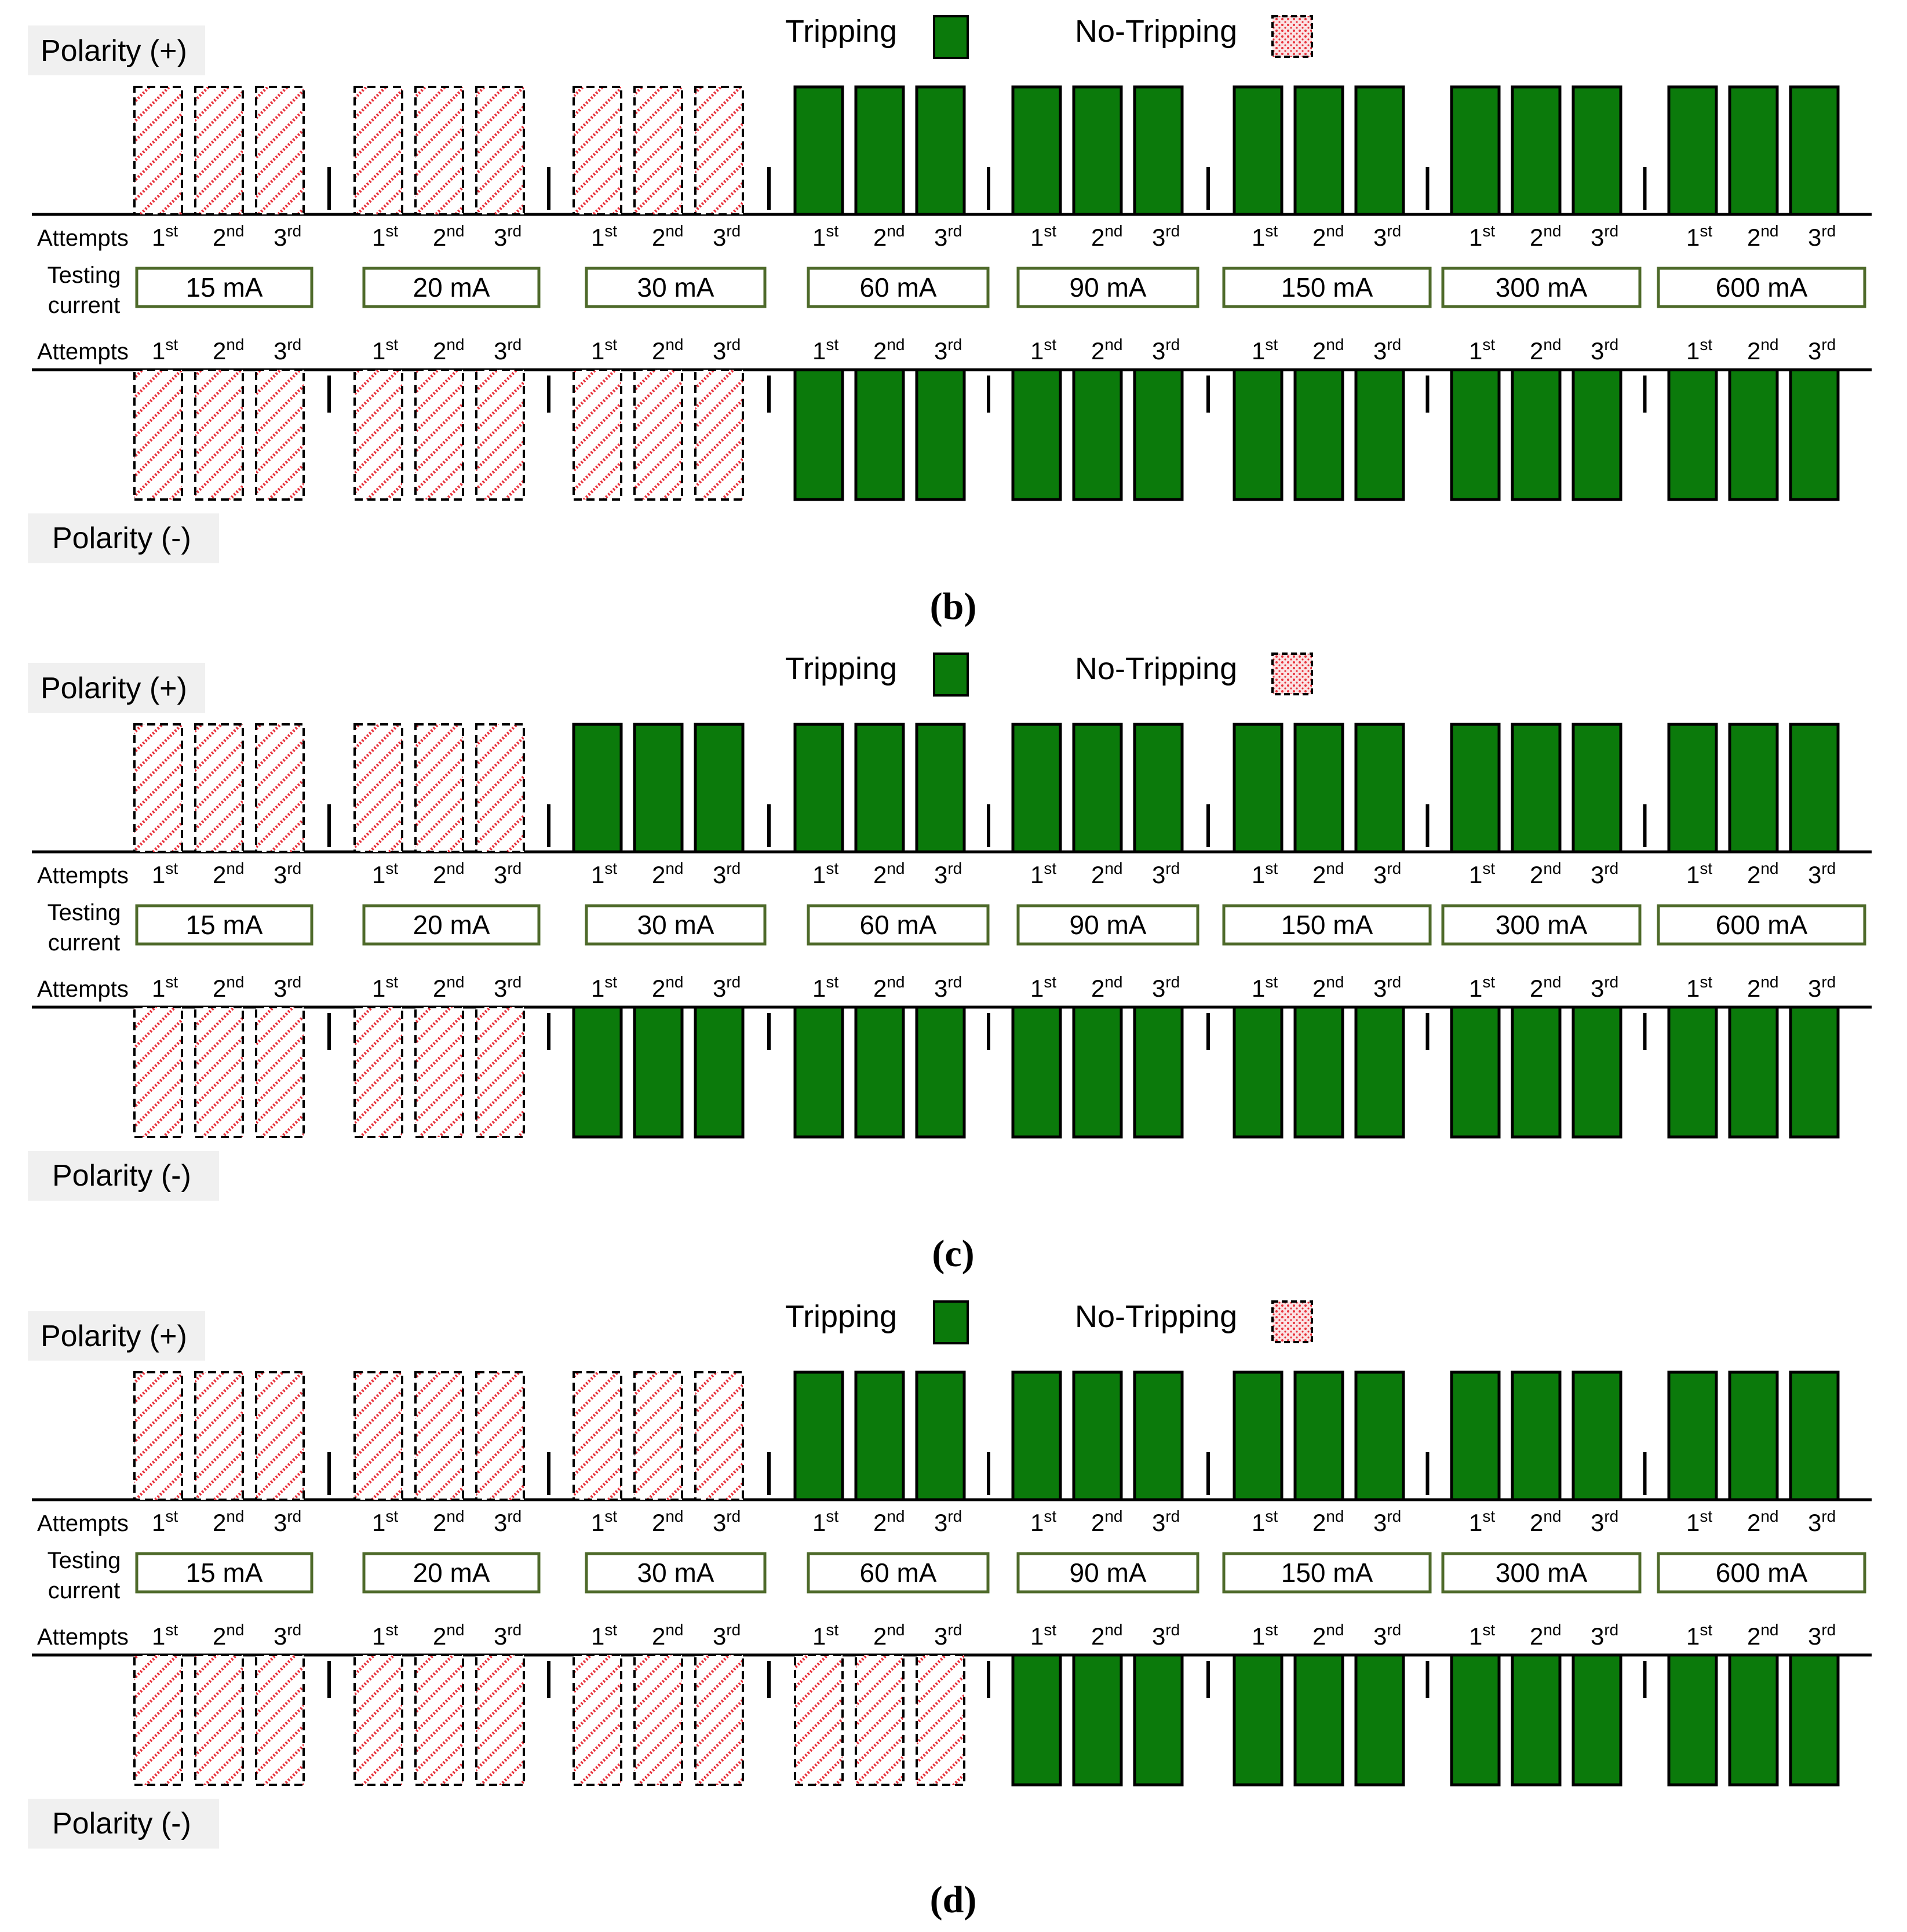 This screenshot has width=1907, height=1932. What do you see at coordinates (1036, 435) in the screenshot?
I see `negative-bar-90ma-attempt-1-tripping` at bounding box center [1036, 435].